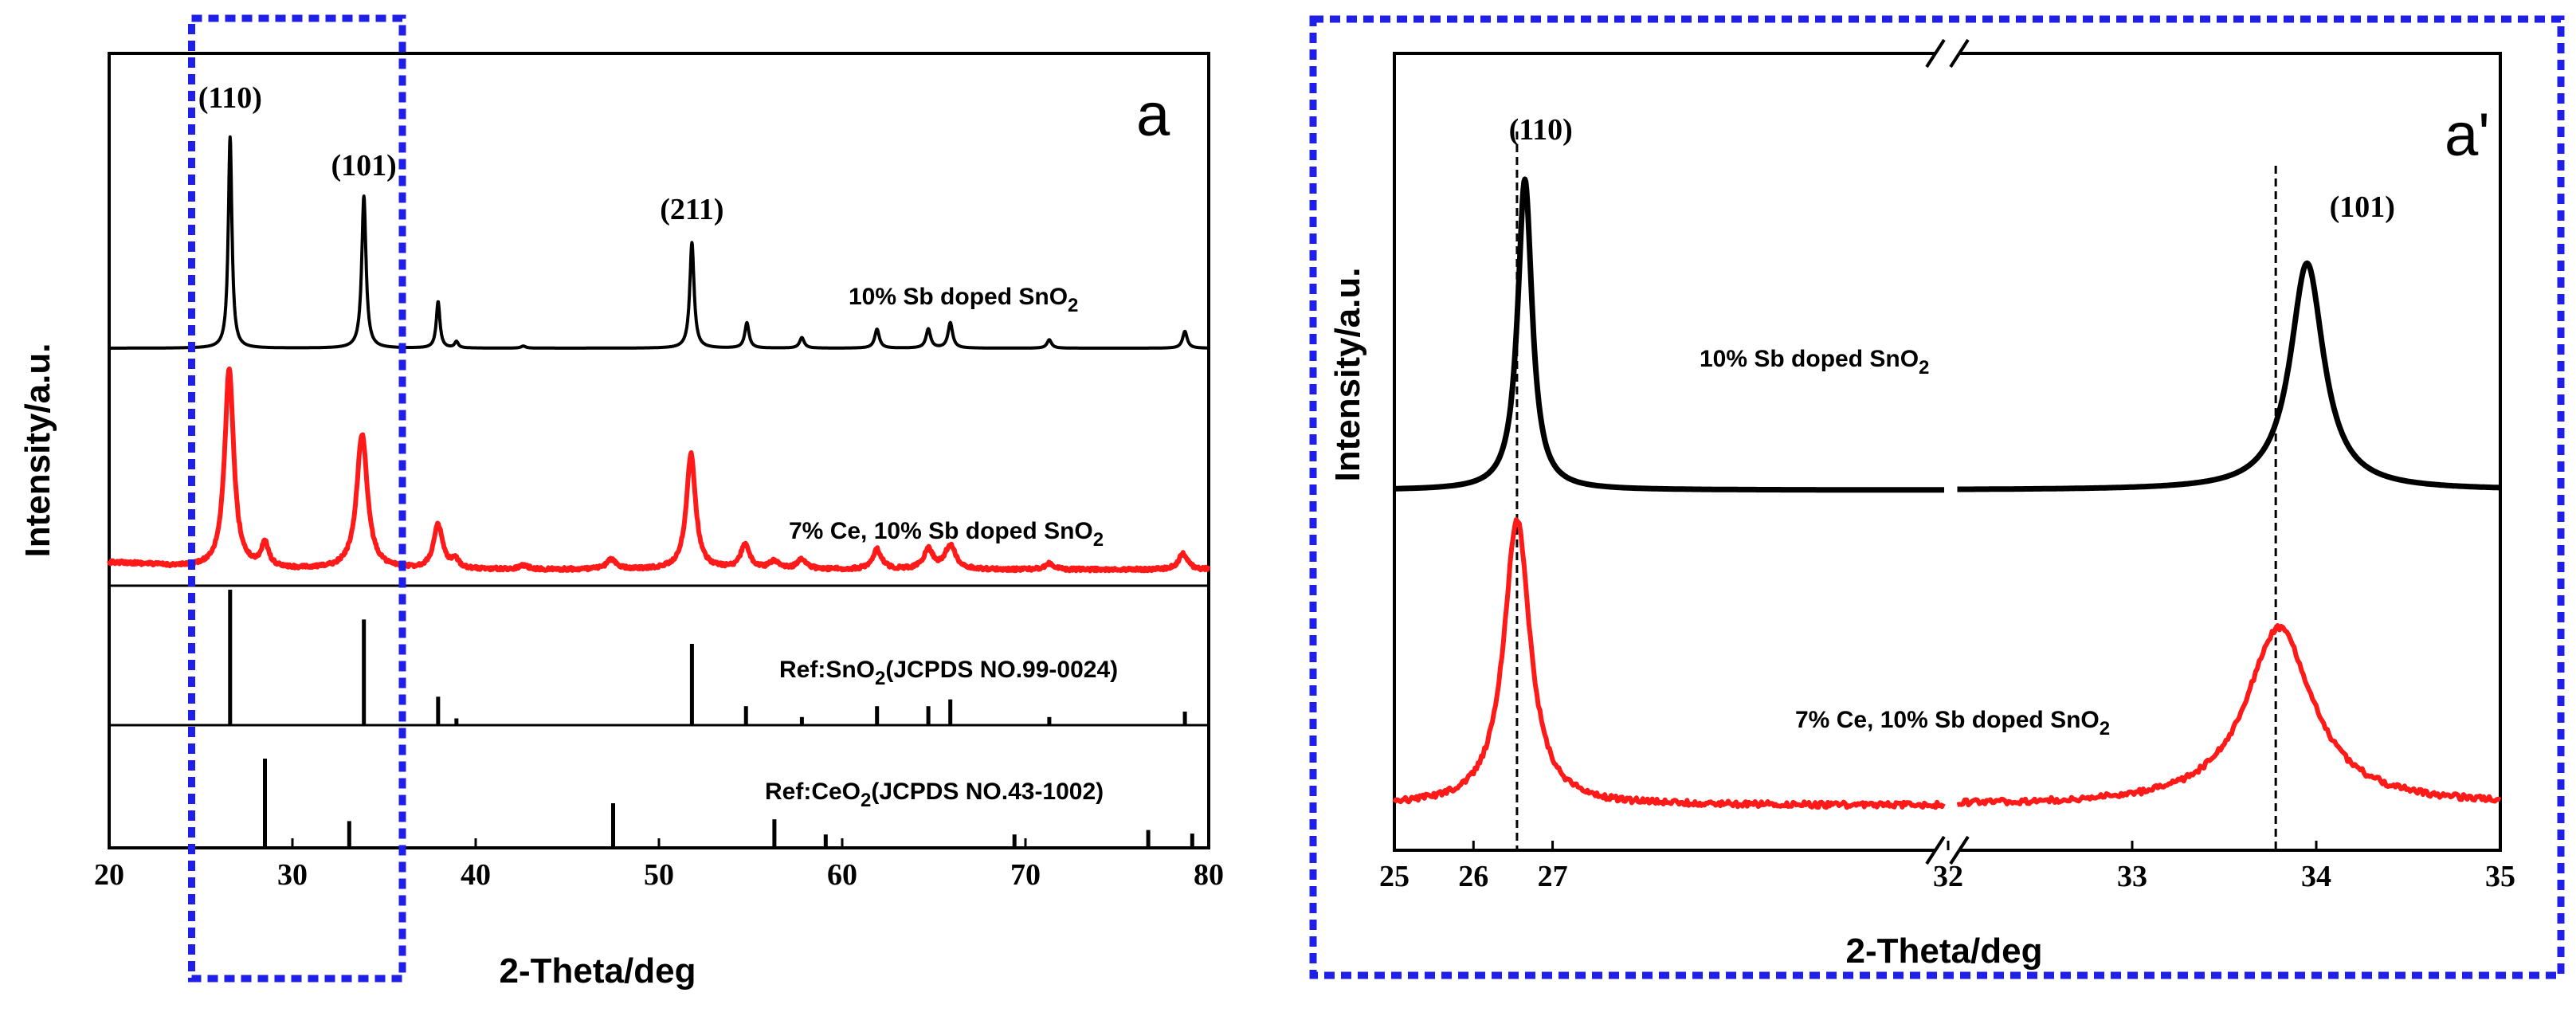  What do you see at coordinates (297, 498) in the screenshot?
I see `panel-a-highlight-box` at bounding box center [297, 498].